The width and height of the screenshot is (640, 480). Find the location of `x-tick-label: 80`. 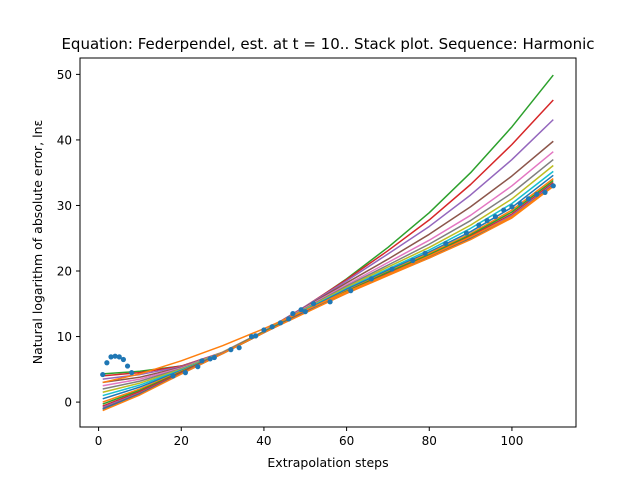

x-tick-label: 80 is located at coordinates (429, 441).